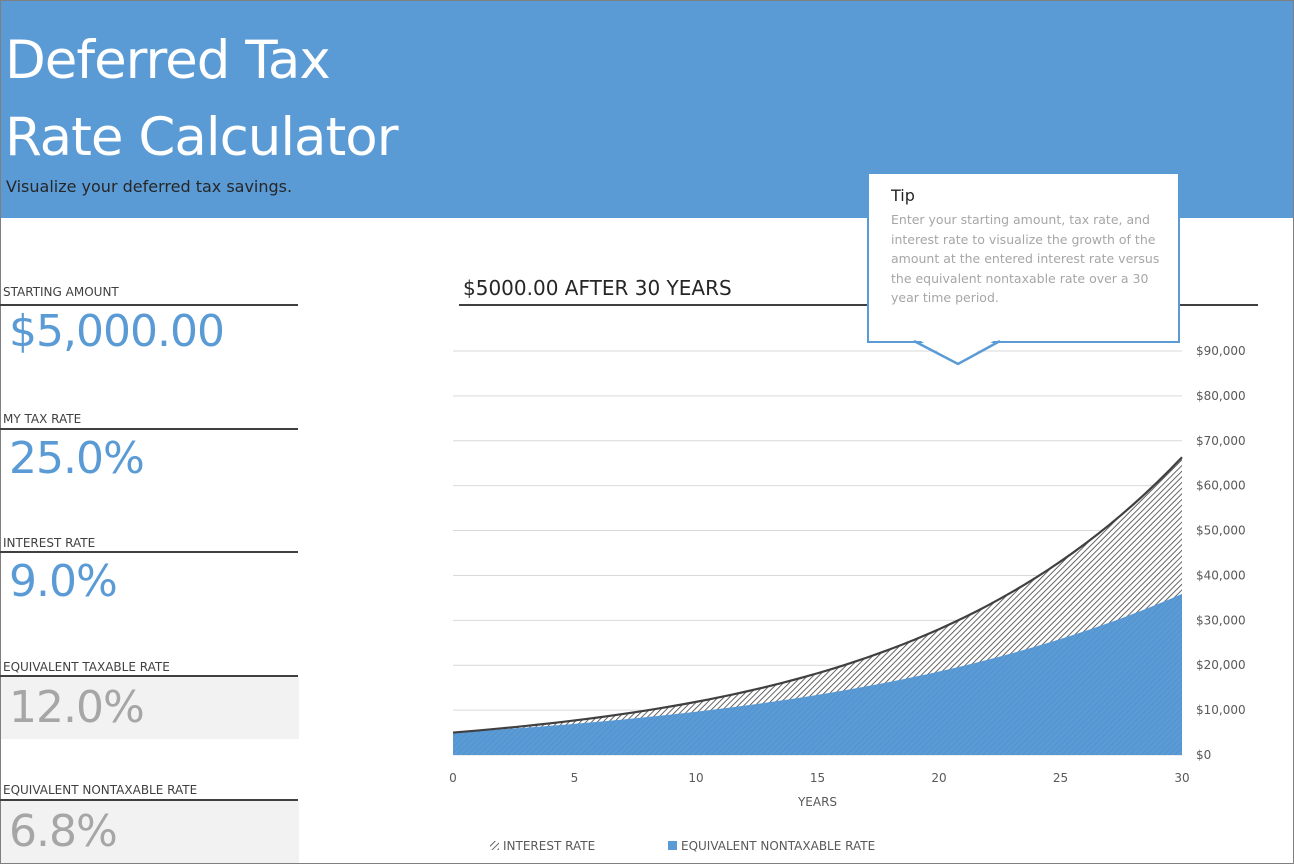  Describe the element at coordinates (77, 458) in the screenshot. I see `tax-rate-input: 25.0%` at that location.